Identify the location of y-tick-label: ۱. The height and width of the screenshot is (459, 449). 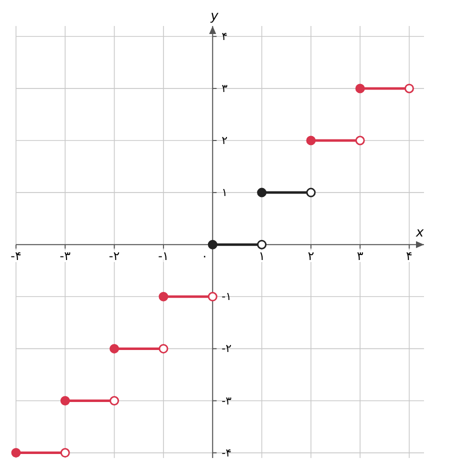
(225, 193).